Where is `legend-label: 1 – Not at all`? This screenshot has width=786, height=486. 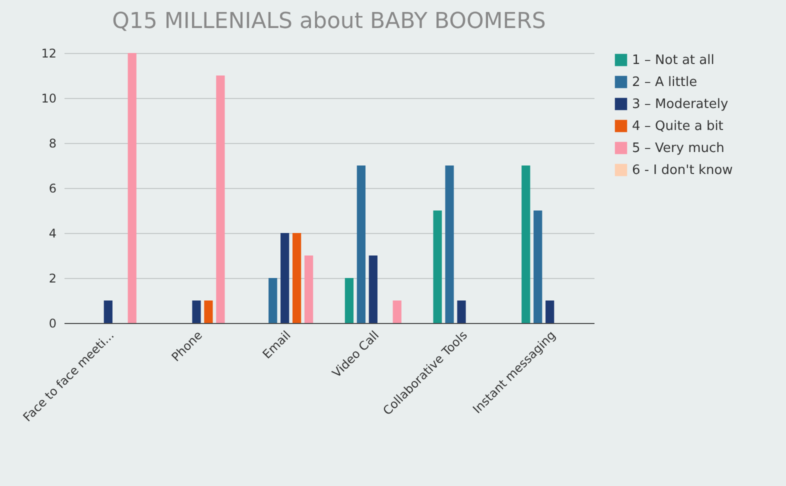 legend-label: 1 – Not at all is located at coordinates (673, 60).